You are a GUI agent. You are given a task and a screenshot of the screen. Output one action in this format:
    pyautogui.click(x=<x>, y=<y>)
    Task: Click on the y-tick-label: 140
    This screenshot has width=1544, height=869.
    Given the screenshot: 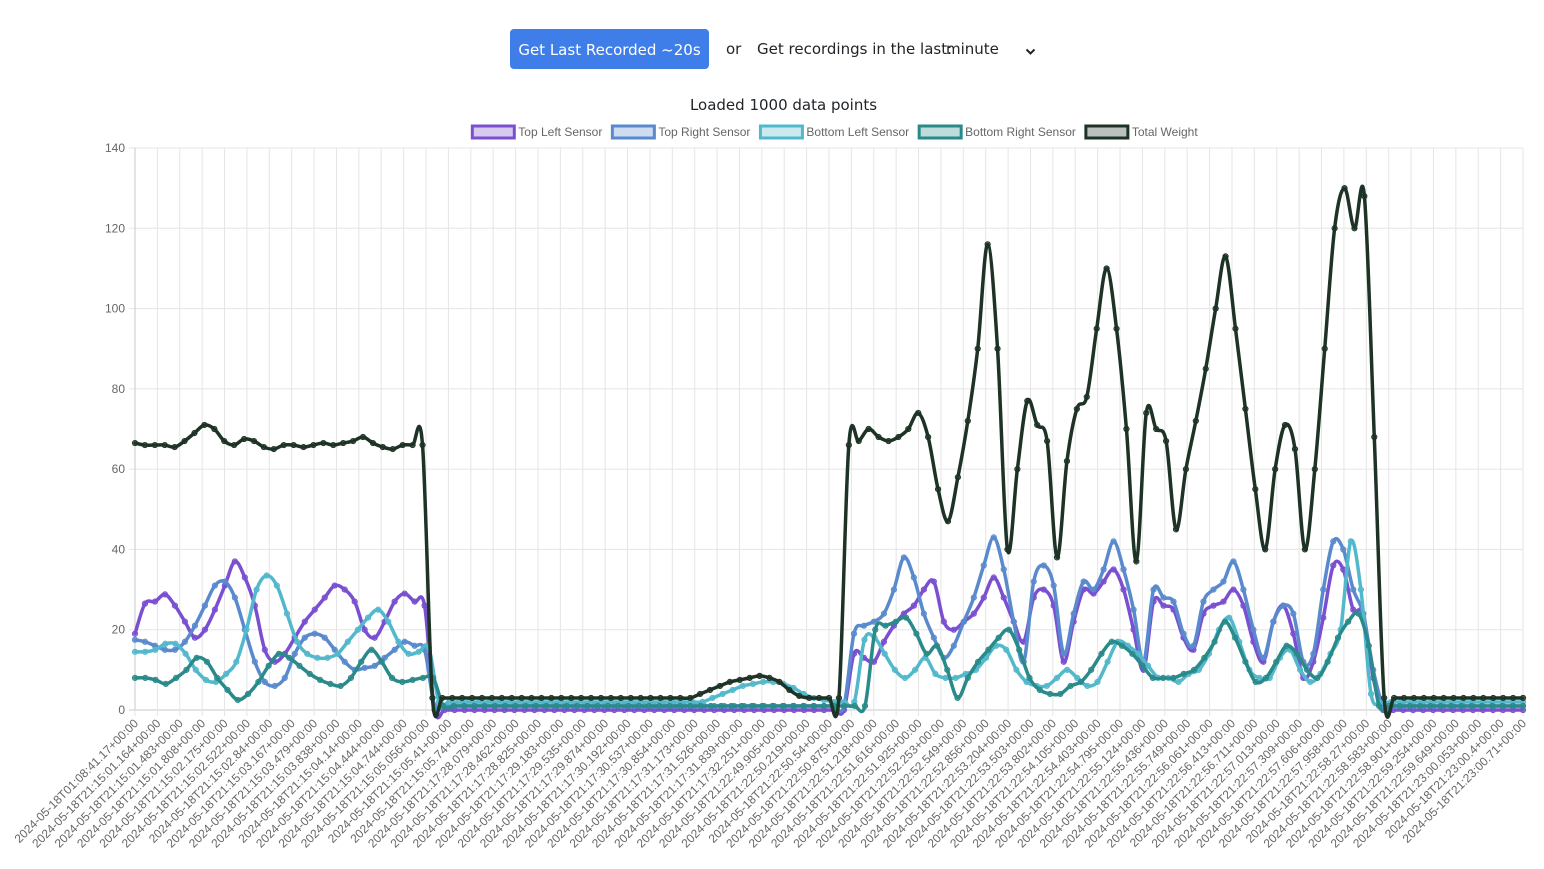 What is the action you would take?
    pyautogui.click(x=115, y=148)
    